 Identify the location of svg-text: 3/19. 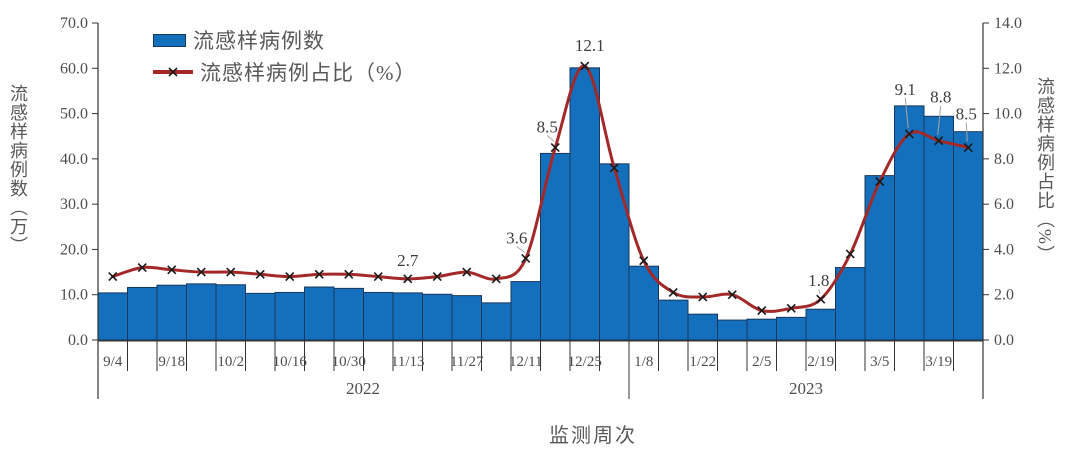
(938, 362).